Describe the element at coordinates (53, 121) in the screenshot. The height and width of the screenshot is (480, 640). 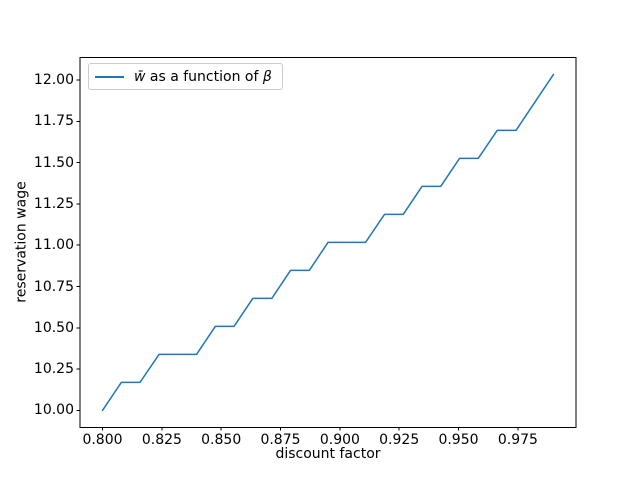
I see `y-tick-label: 11.75` at that location.